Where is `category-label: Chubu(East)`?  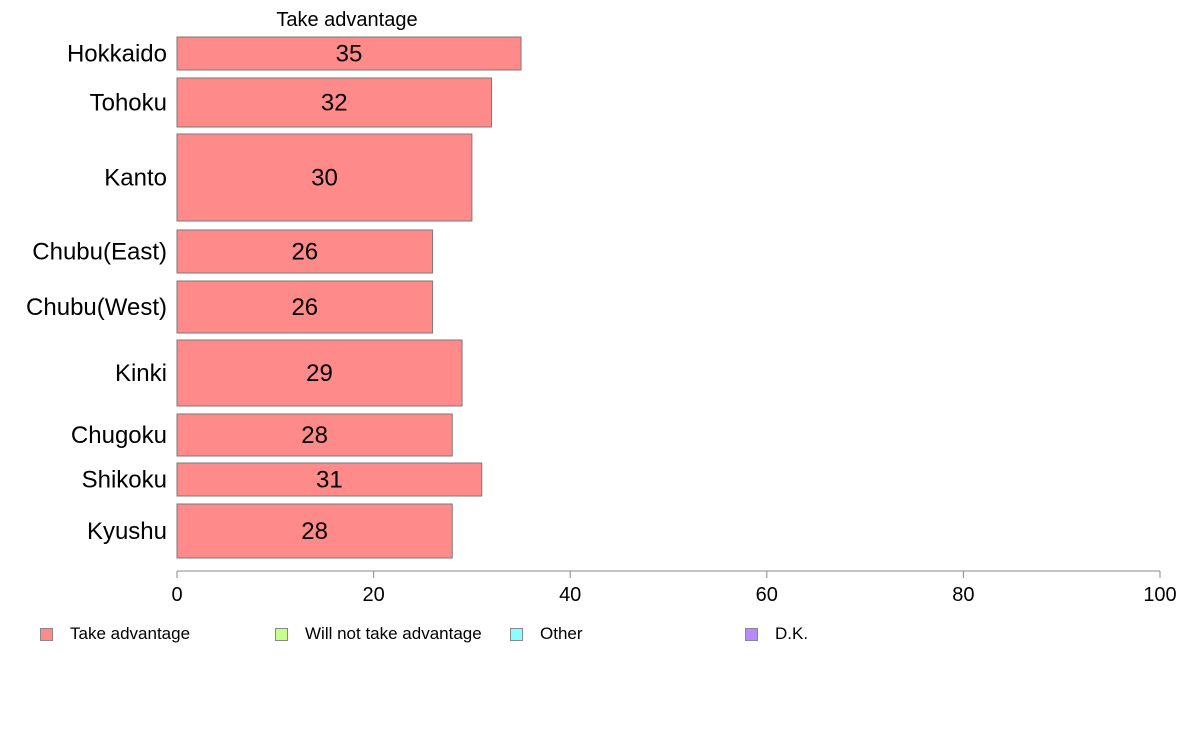 category-label: Chubu(East) is located at coordinates (99, 252).